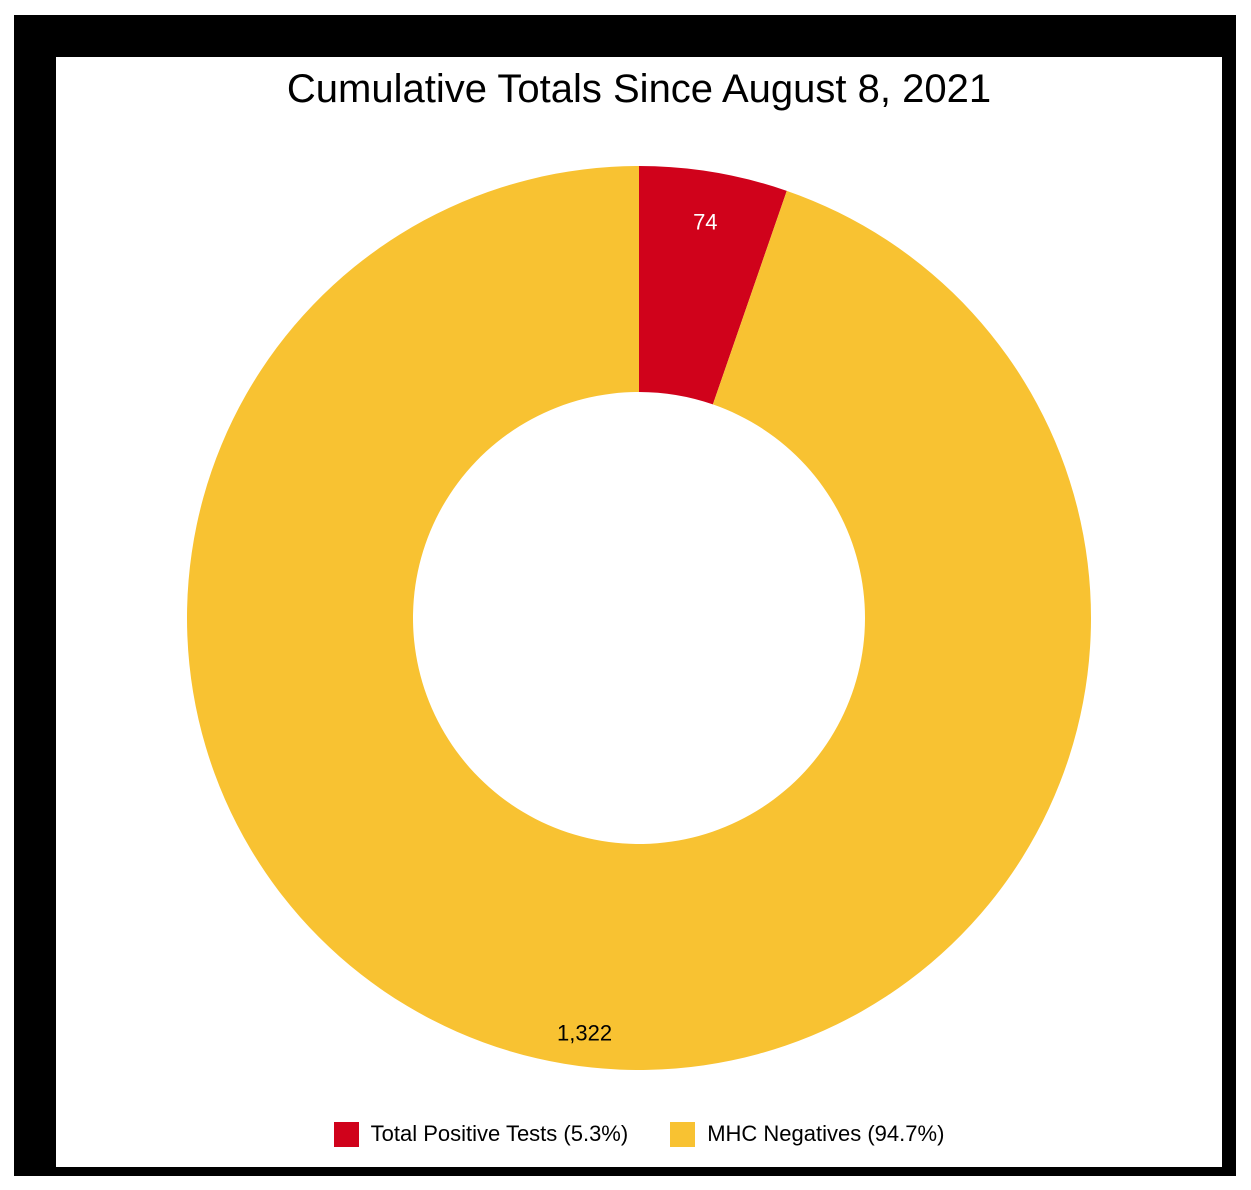 The height and width of the screenshot is (1190, 1251). What do you see at coordinates (683, 1134) in the screenshot?
I see `legend-swatch-negatives` at bounding box center [683, 1134].